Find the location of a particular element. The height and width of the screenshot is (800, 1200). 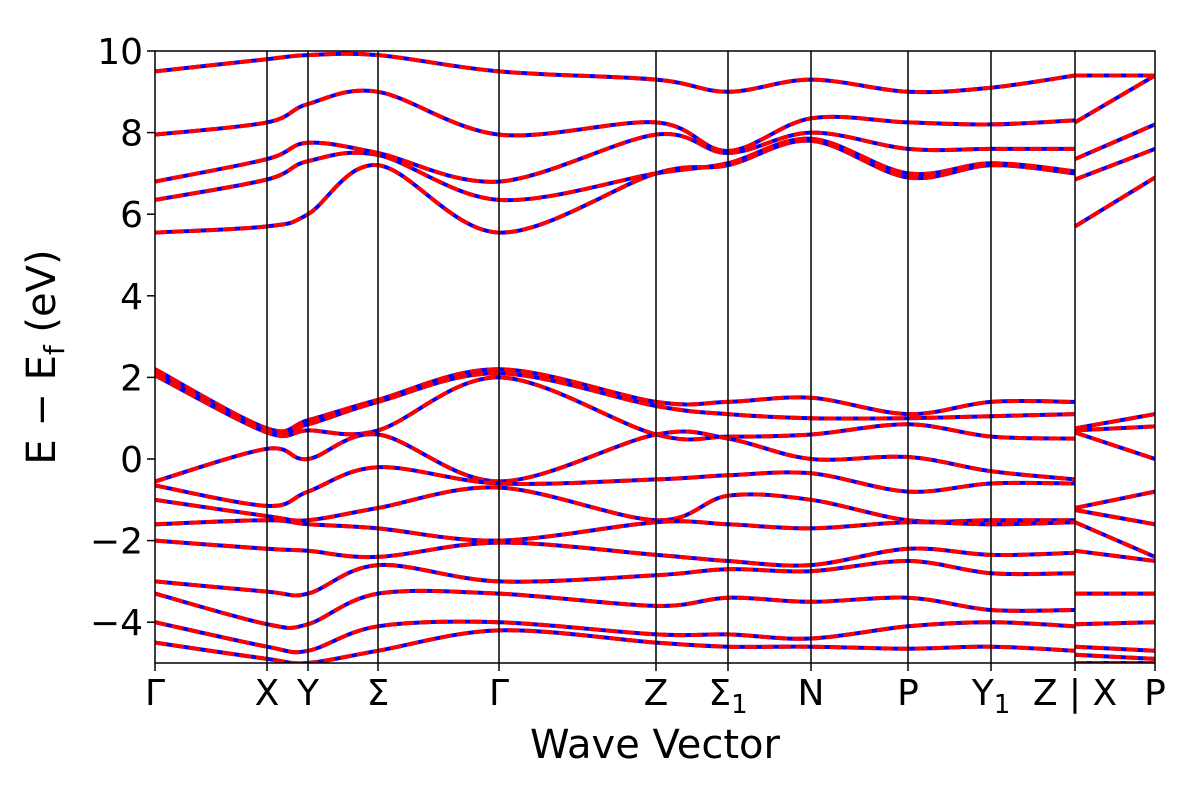

y-tick-label: 10 is located at coordinates (120, 52).